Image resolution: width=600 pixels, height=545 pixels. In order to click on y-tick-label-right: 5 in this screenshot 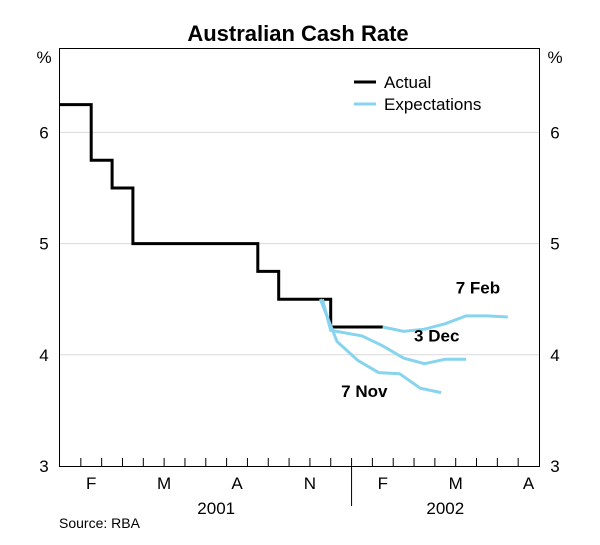, I will do `click(554, 244)`.